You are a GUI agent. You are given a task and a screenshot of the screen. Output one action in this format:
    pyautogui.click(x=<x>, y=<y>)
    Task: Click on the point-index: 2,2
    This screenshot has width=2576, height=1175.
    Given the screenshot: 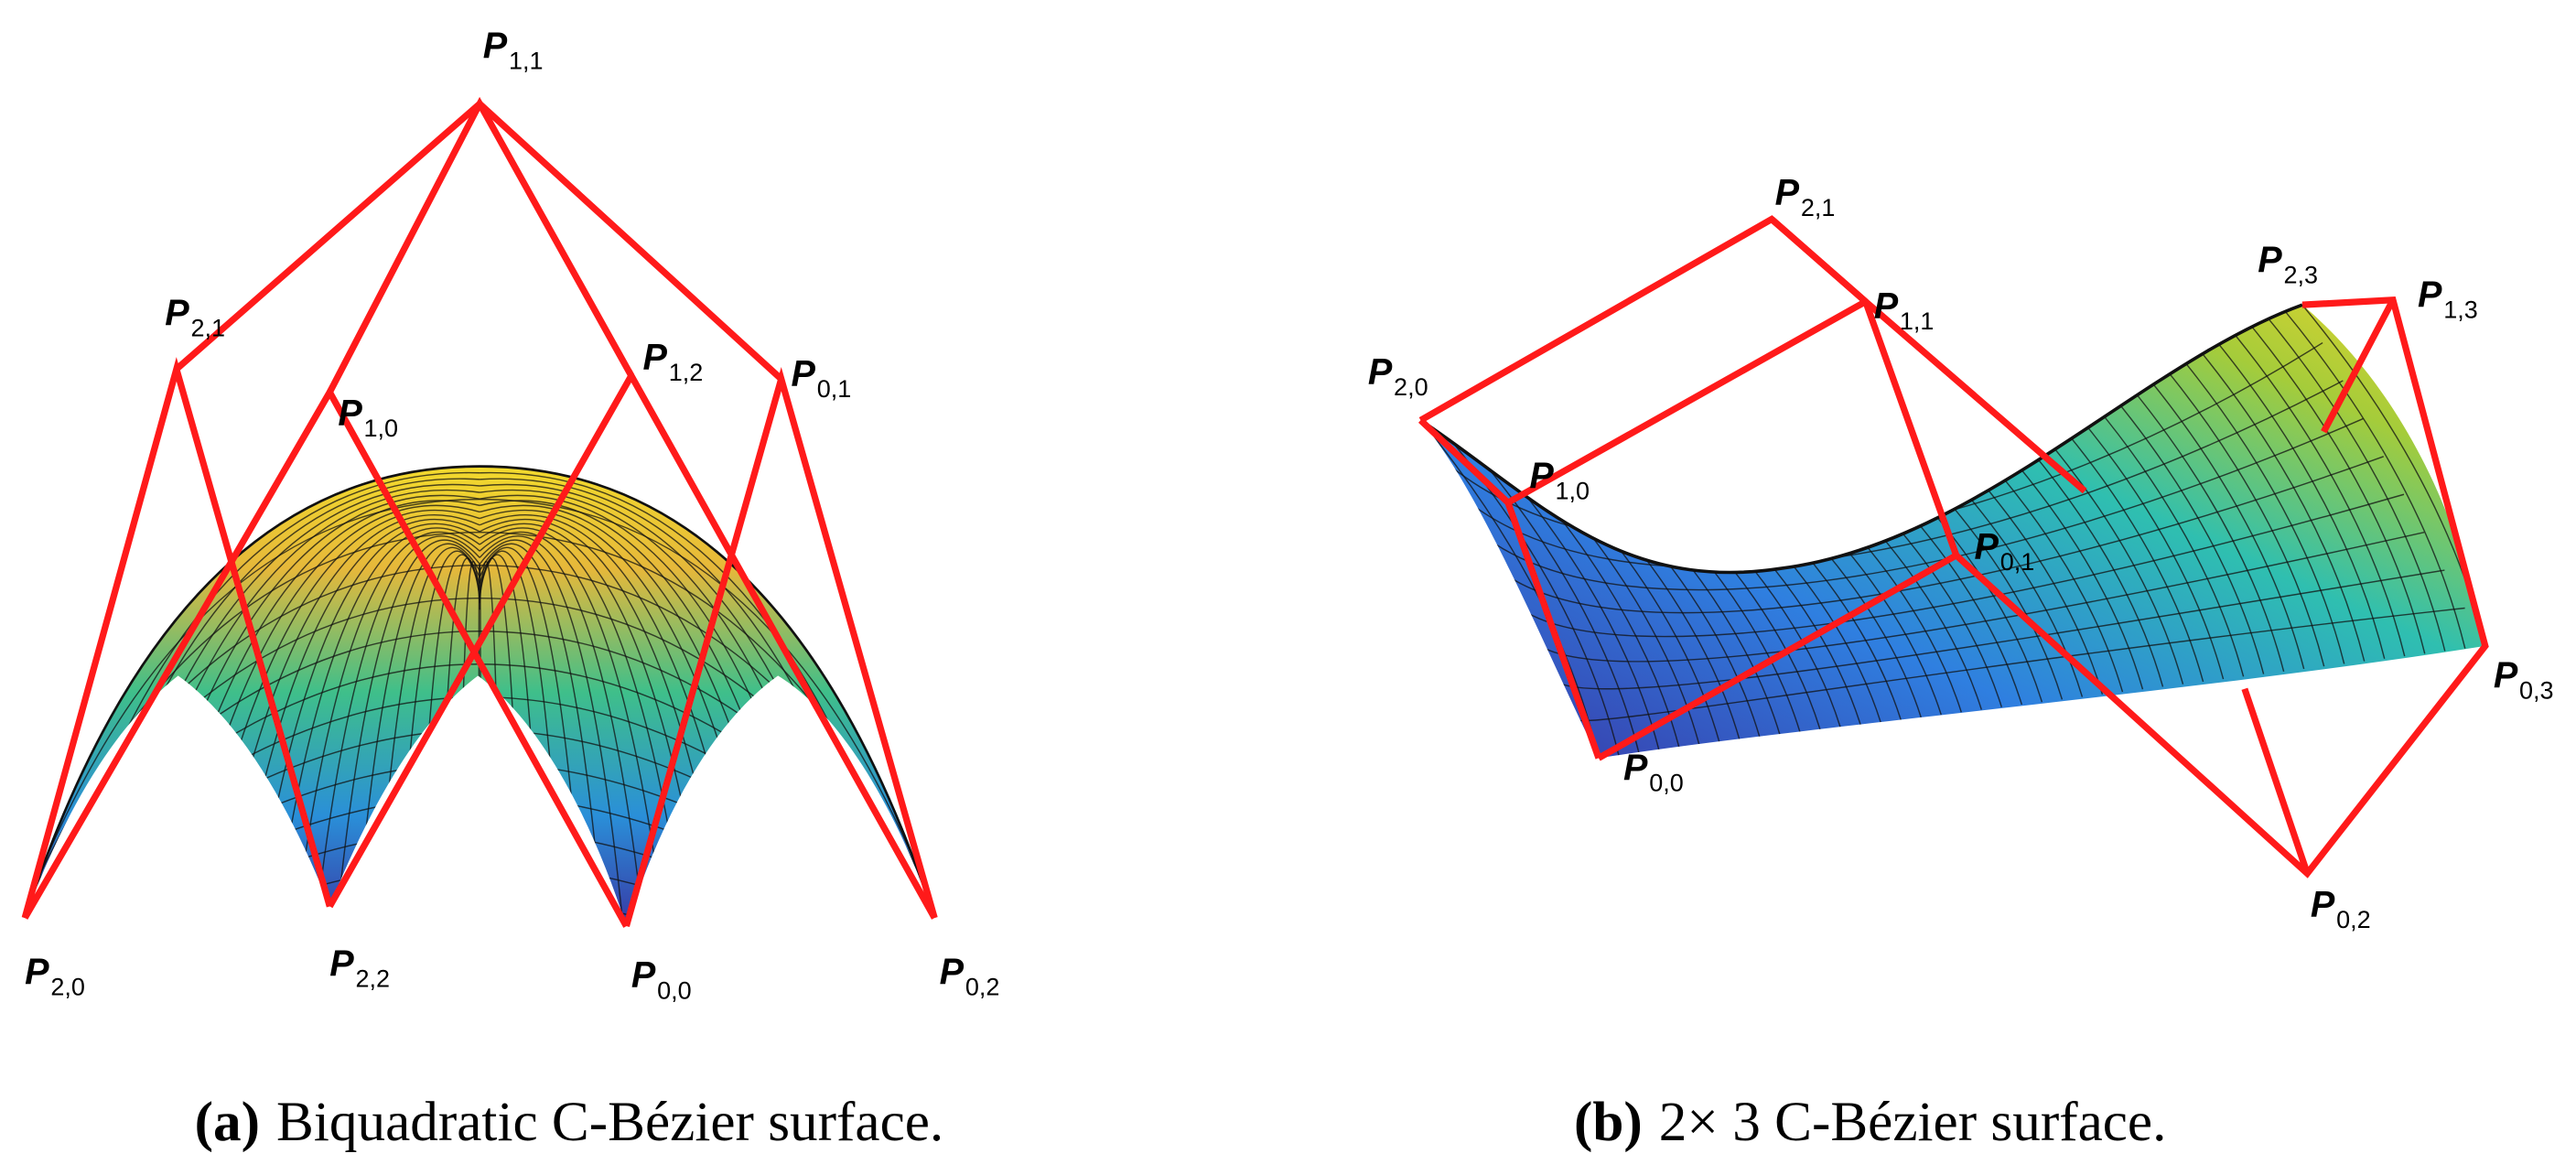 What is the action you would take?
    pyautogui.click(x=373, y=979)
    